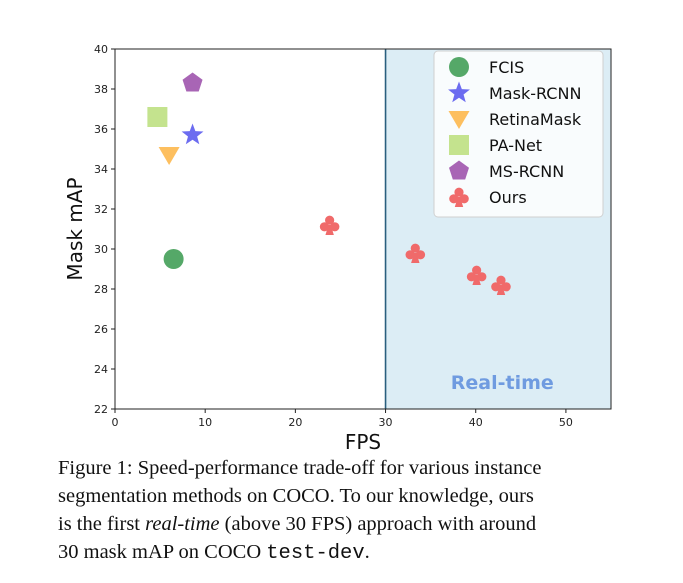 This screenshot has width=683, height=583. Describe the element at coordinates (502, 383) in the screenshot. I see `realtime-label: Real-time` at that location.